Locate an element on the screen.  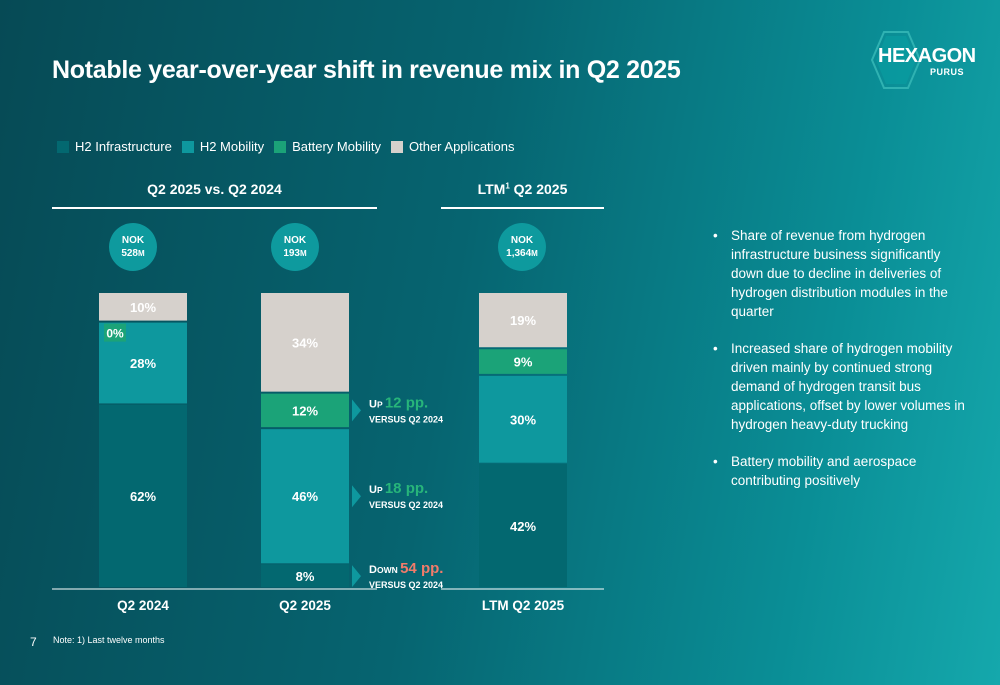
section-rule-left is located at coordinates (214, 208).